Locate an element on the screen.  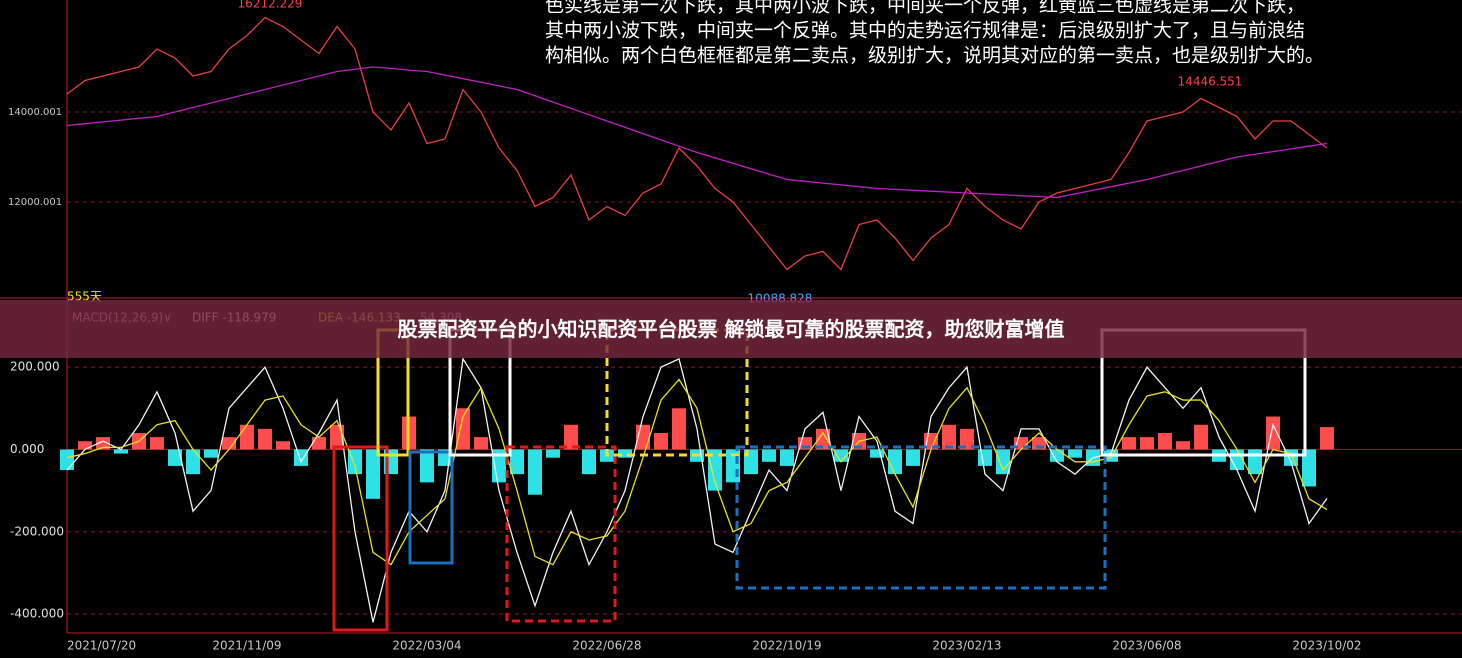
y-tick-label: 0.000 is located at coordinates (27, 449).